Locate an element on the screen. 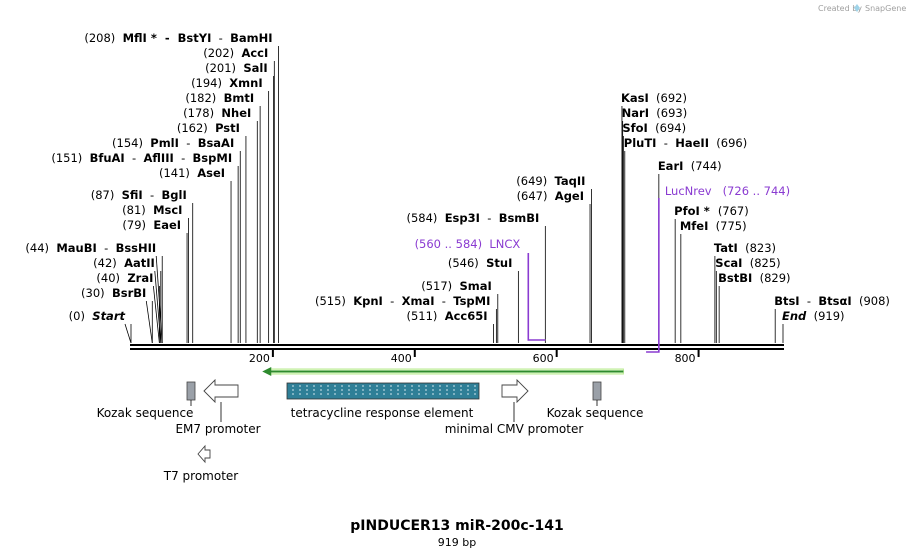  site-label-part: XmaI is located at coordinates (418, 301).